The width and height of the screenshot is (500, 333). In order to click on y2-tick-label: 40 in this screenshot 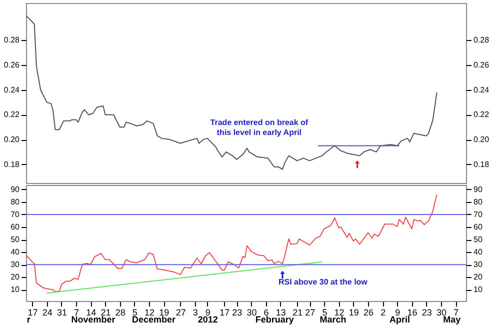, I will do `click(478, 252)`.